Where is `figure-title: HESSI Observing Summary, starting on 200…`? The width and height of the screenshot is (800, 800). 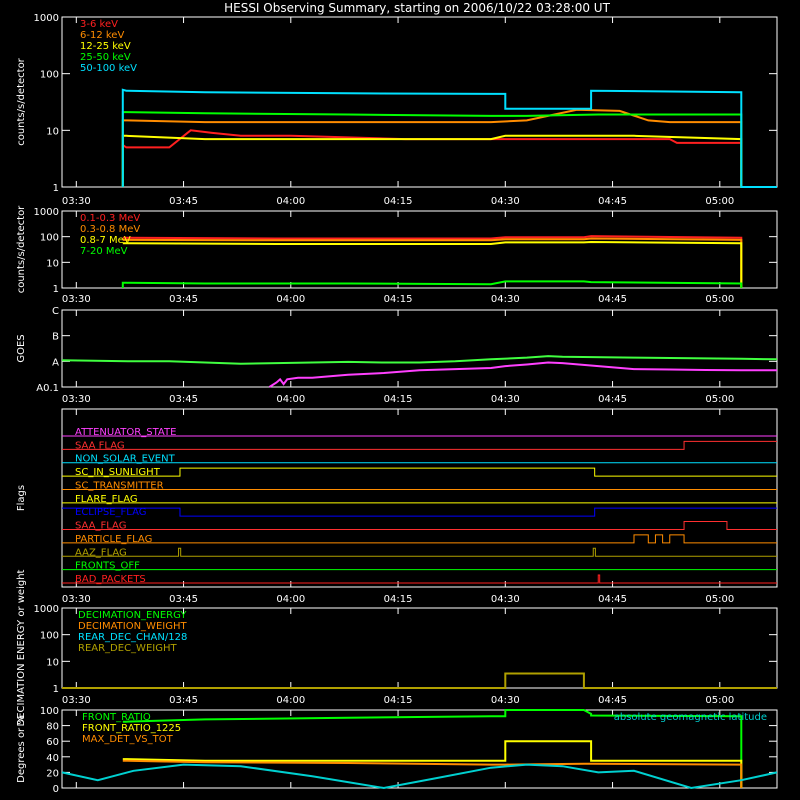
figure-title: HESSI Observing Summary, starting on 200… is located at coordinates (417, 8).